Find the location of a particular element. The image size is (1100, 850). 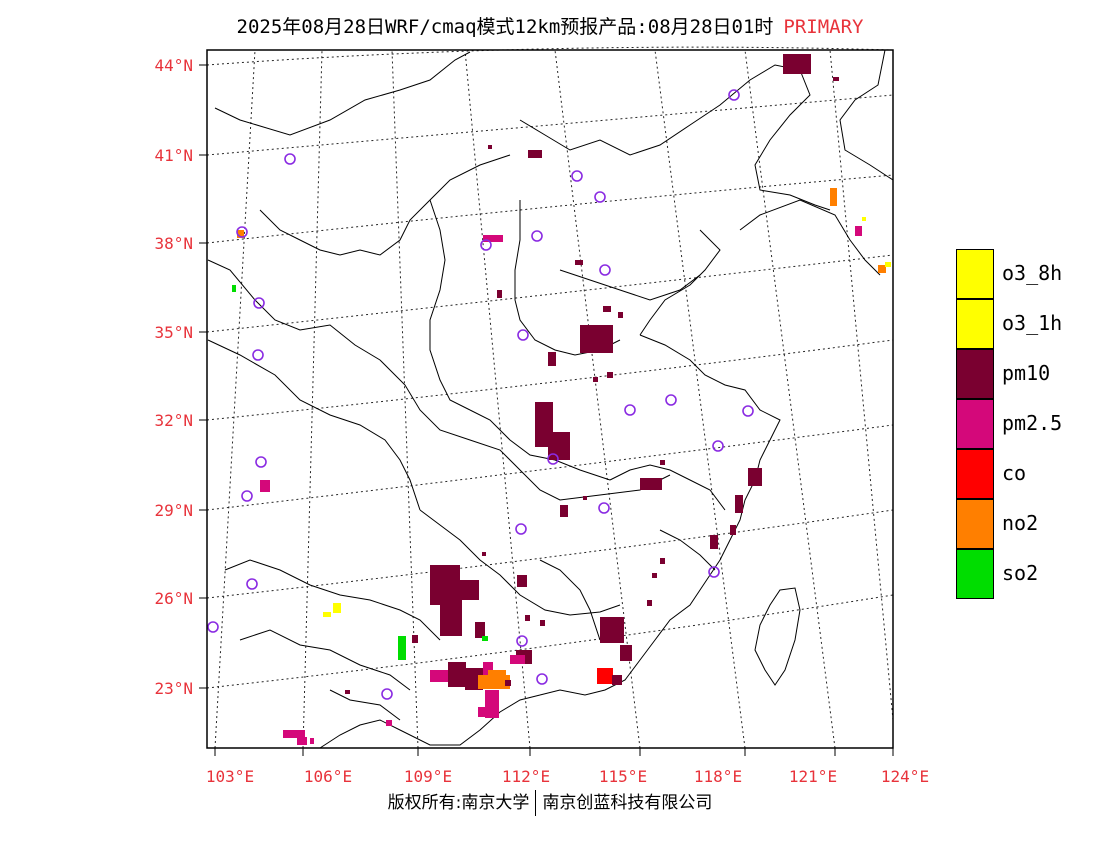

lat-label-38: 38°N is located at coordinates (173, 243).